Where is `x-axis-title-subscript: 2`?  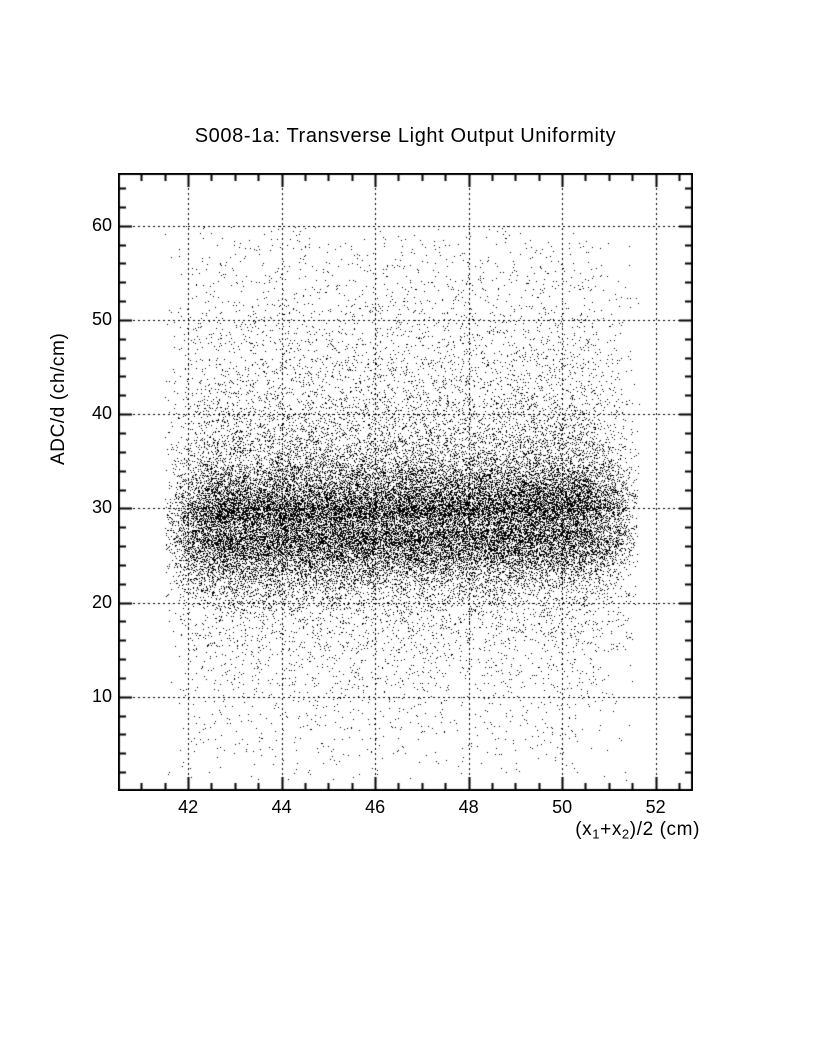
x-axis-title-subscript: 2 is located at coordinates (625, 834).